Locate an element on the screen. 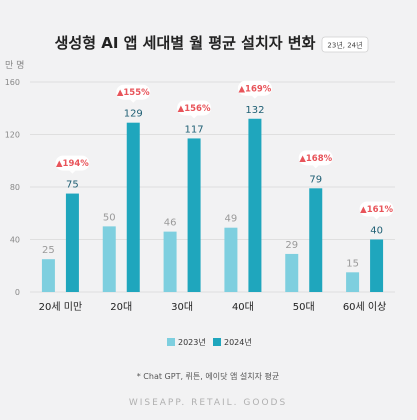 Image resolution: width=417 pixels, height=420 pixels. growth-label: ▲156% is located at coordinates (194, 109).